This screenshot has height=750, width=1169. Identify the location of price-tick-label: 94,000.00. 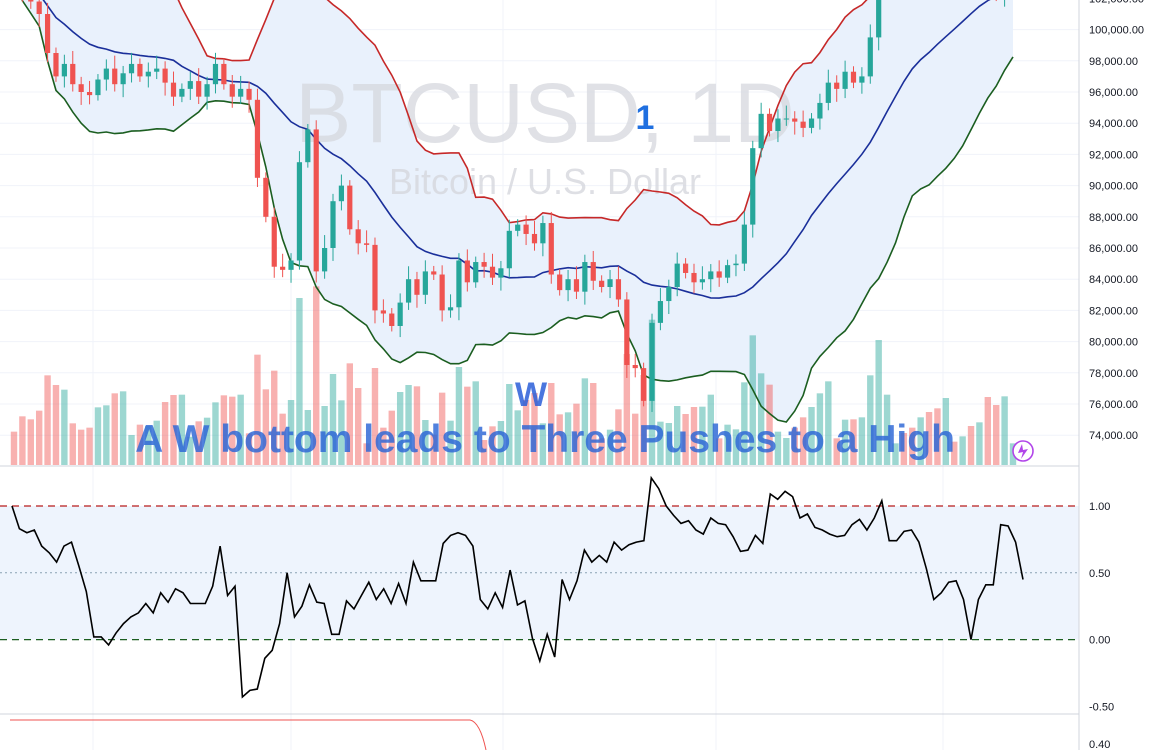
(1113, 124).